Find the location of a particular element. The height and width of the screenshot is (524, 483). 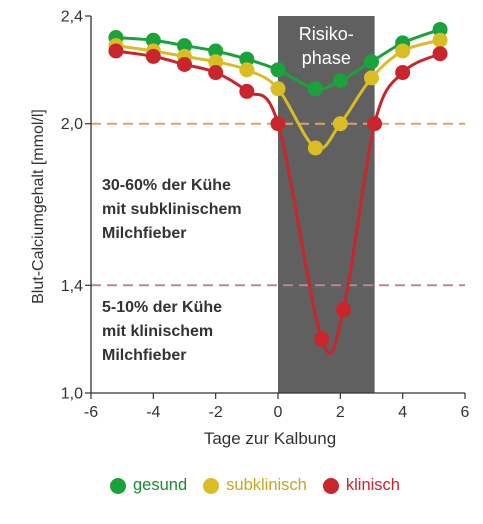

legend-item-gesund: gesund is located at coordinates (148, 485).